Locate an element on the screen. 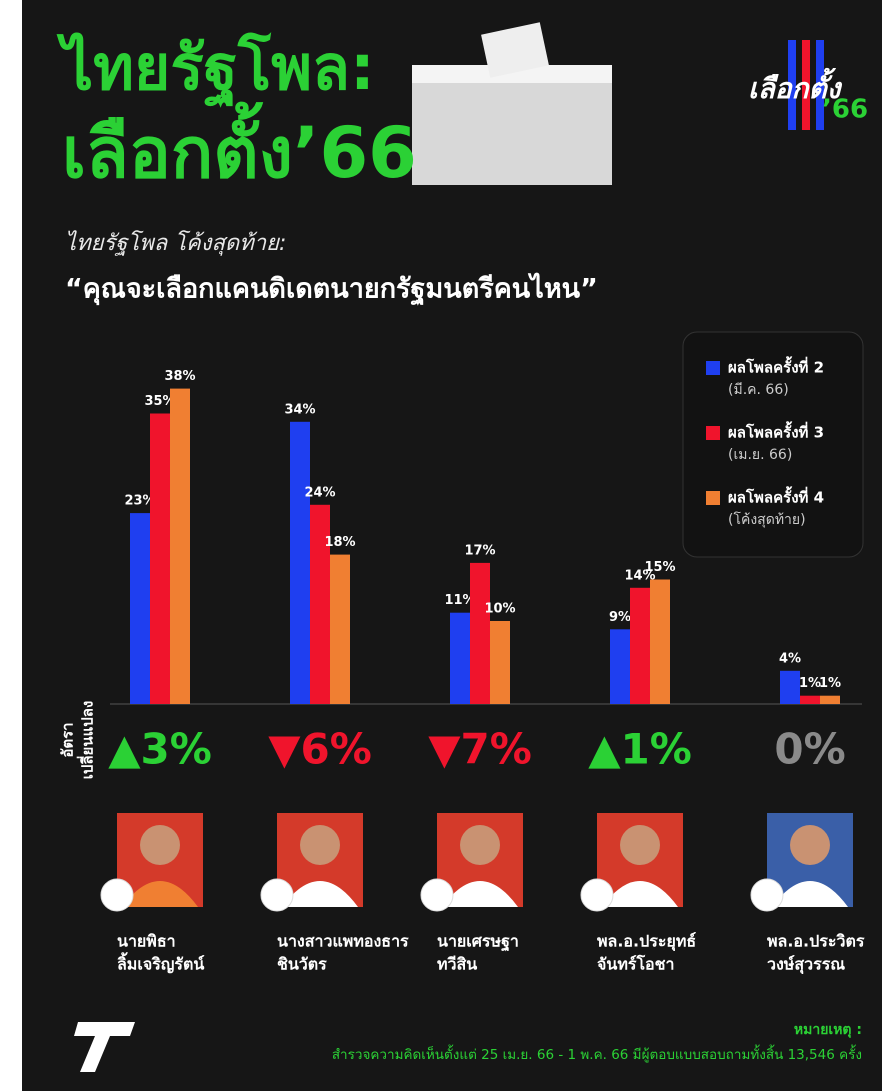  change-value: ▲1% is located at coordinates (640, 749).